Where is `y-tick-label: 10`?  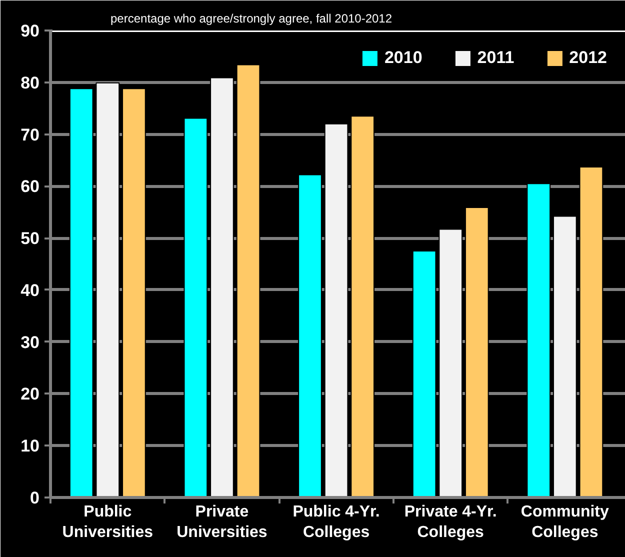 y-tick-label: 10 is located at coordinates (30, 446).